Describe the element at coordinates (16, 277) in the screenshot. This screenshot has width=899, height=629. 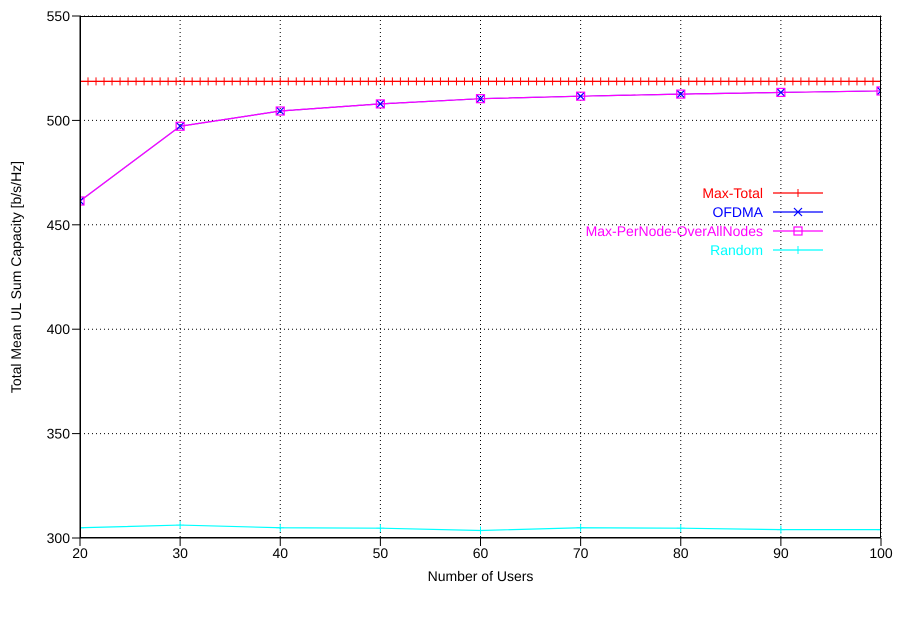
I see `y-axis-title: Total Mean UL Sum Capacity [b/s/Hz]` at that location.